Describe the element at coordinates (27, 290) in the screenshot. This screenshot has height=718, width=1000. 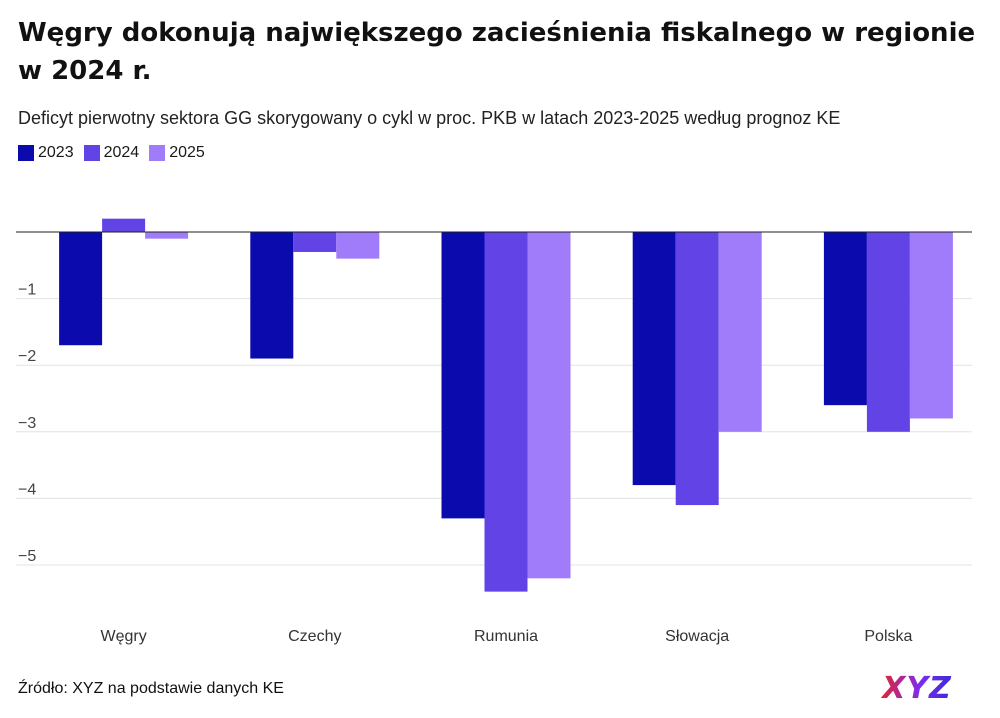
I see `y-tick-label: −1` at that location.